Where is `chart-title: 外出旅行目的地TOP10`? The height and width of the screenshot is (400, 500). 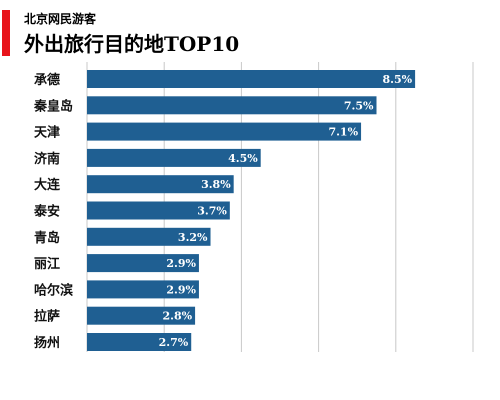 chart-title: 外出旅行目的地TOP10 is located at coordinates (132, 44).